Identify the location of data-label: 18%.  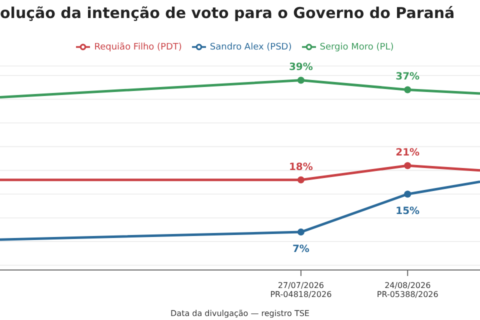
(300, 167).